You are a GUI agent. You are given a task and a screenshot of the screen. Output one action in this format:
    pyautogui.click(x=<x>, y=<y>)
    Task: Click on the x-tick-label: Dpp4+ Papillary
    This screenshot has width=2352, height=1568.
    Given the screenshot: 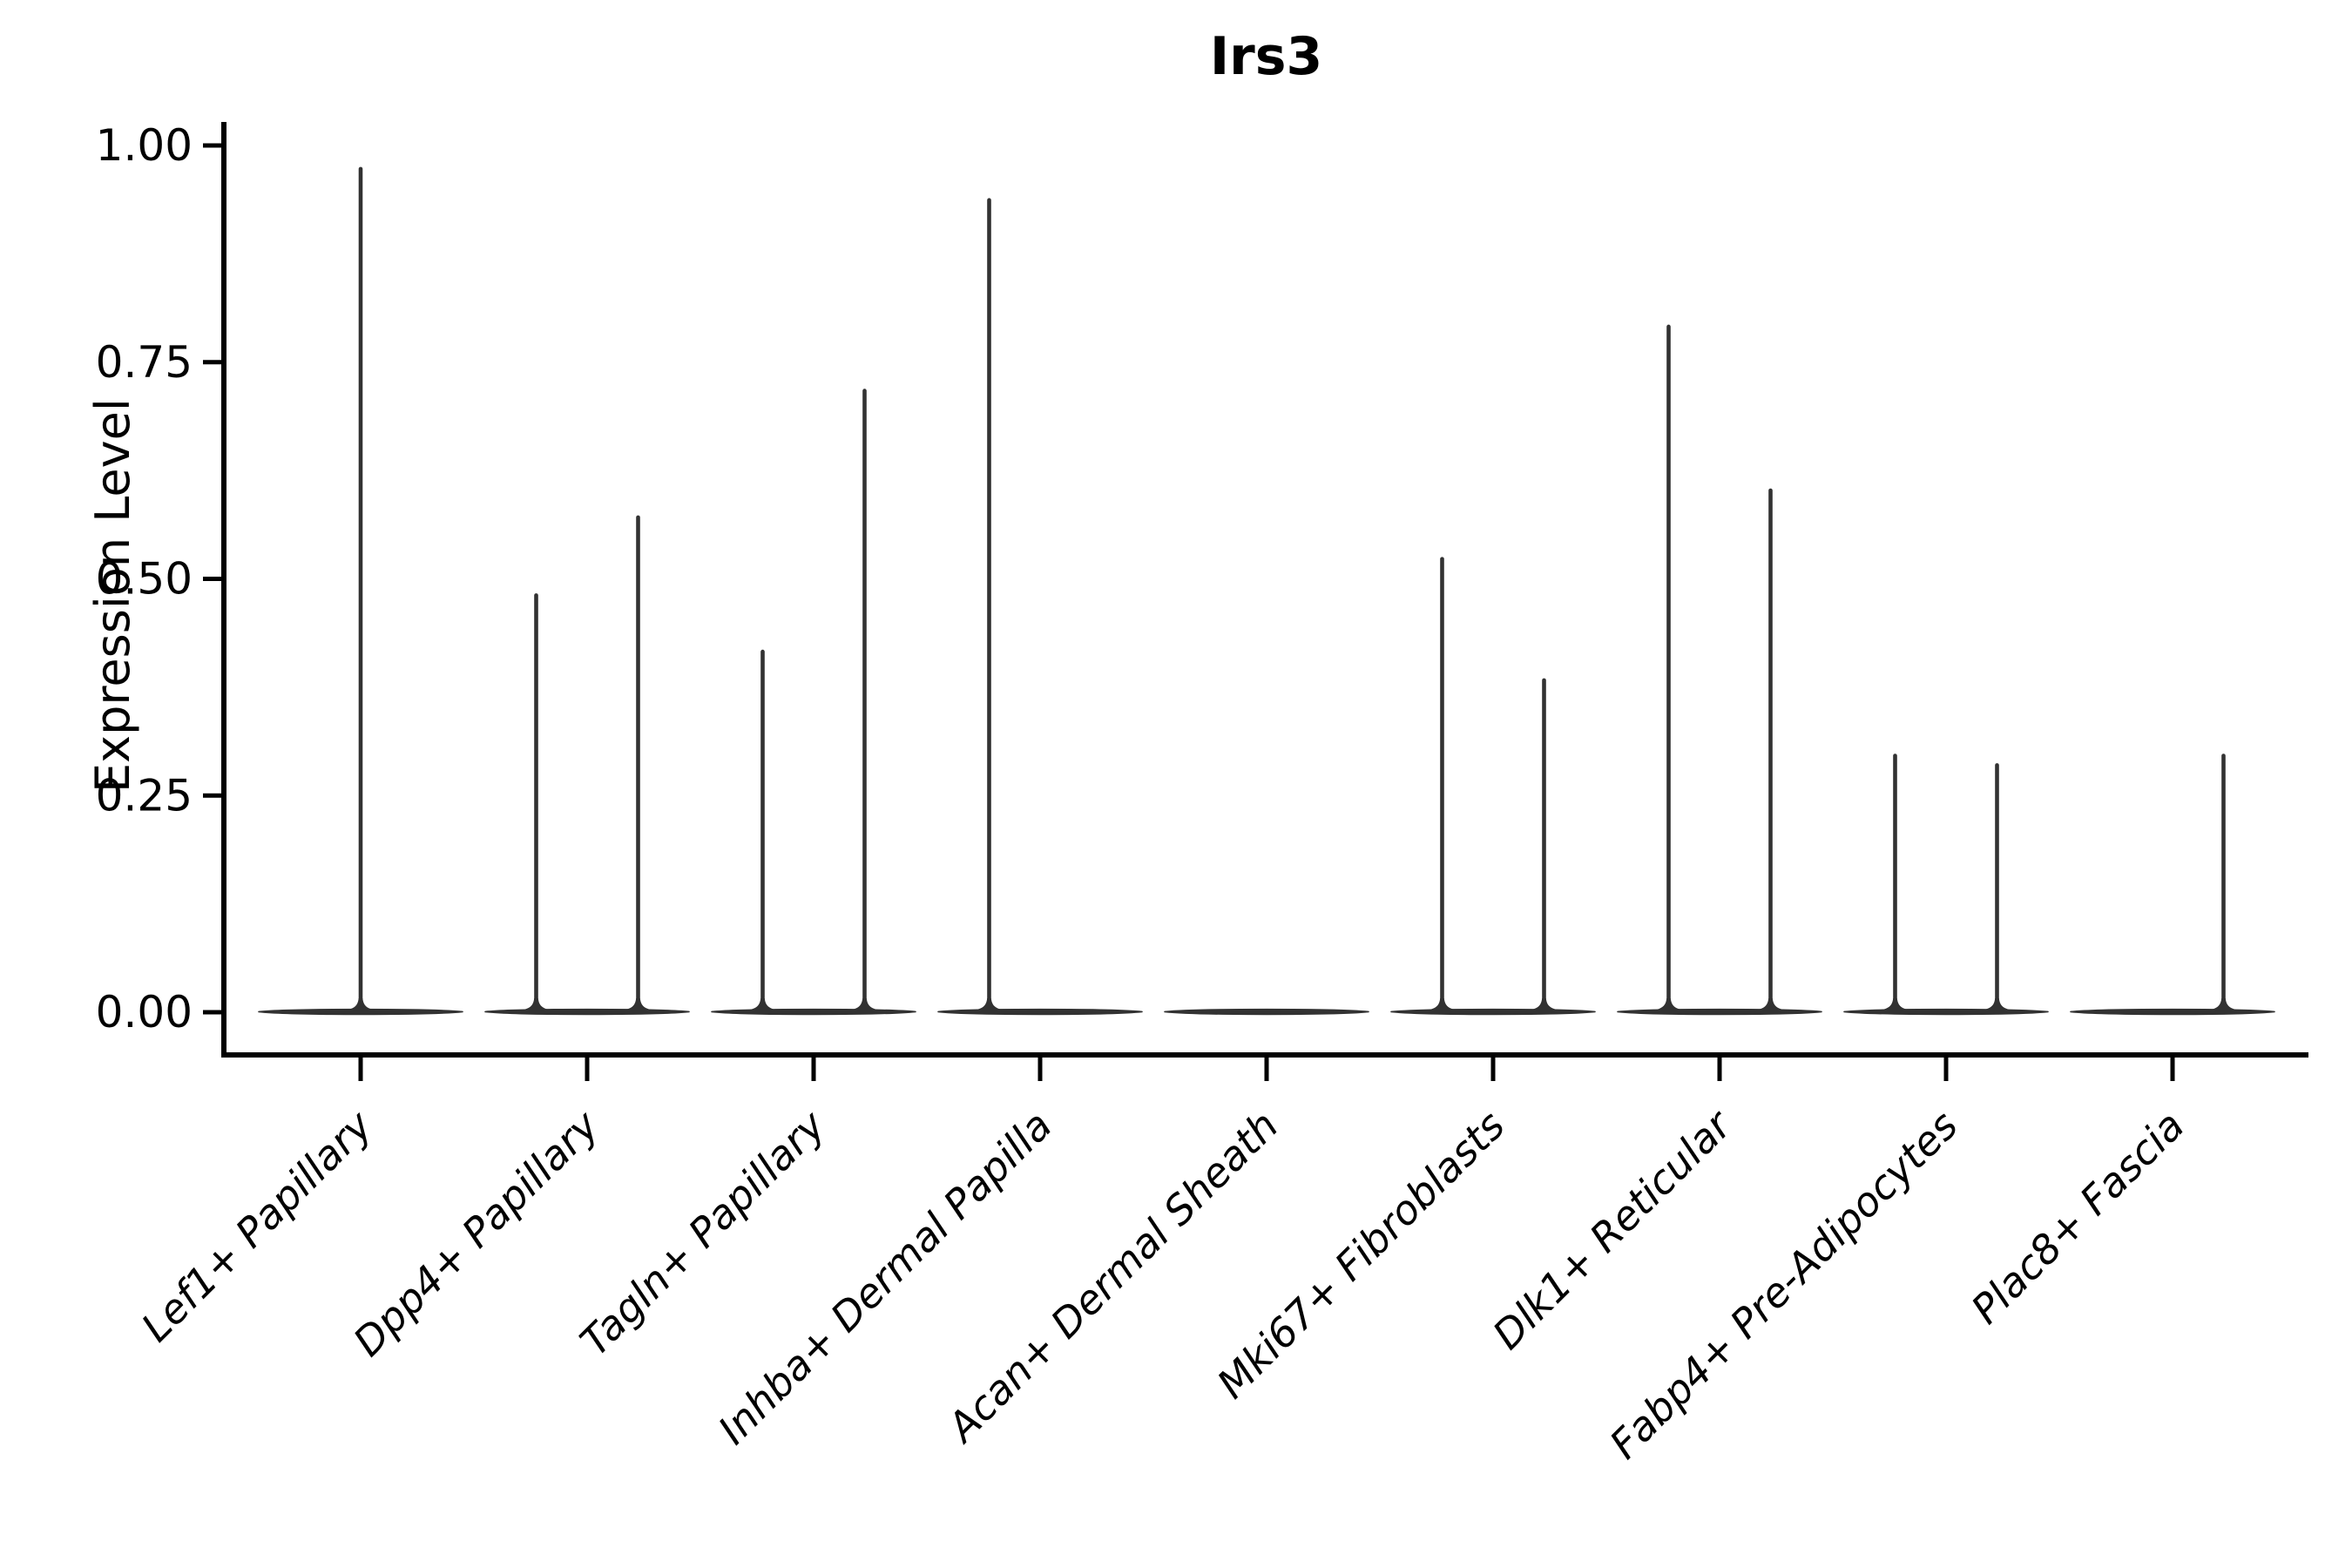 What is the action you would take?
    pyautogui.click(x=476, y=1233)
    